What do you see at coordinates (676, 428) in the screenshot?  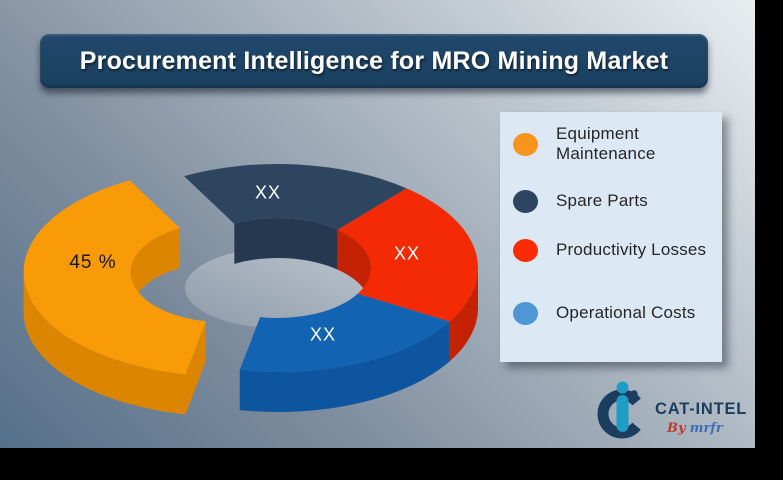 I see `logo-by-word: By` at bounding box center [676, 428].